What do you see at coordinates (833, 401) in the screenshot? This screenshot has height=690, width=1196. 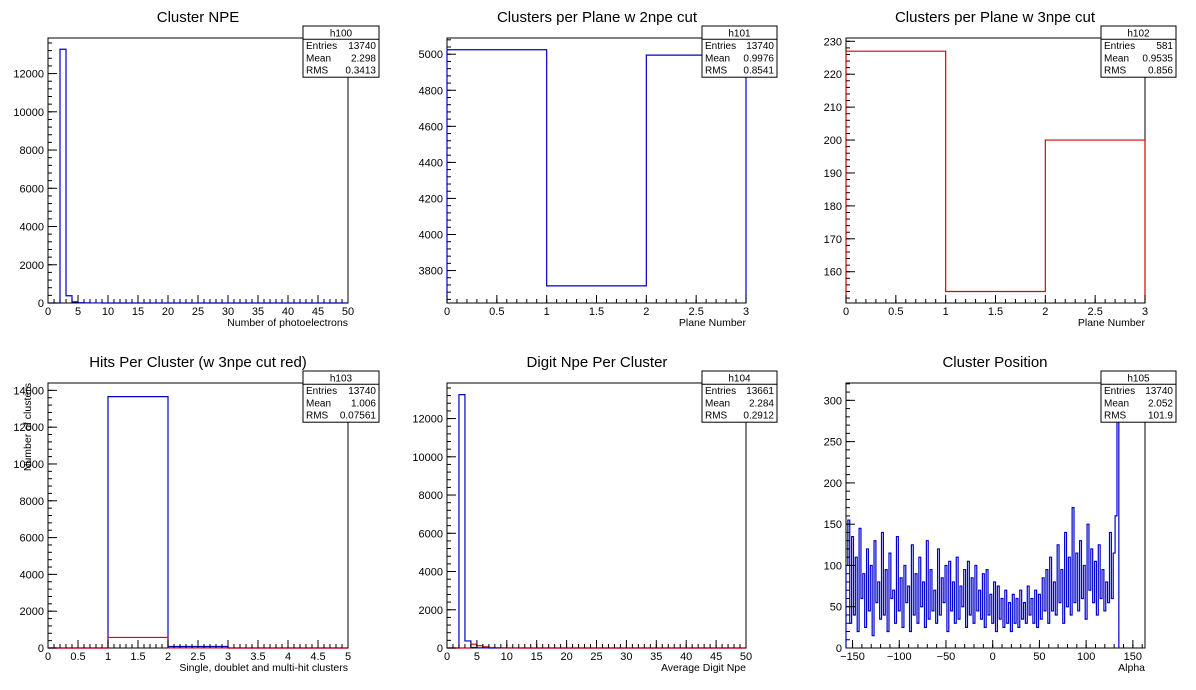 I see `y-tick-label: 300` at bounding box center [833, 401].